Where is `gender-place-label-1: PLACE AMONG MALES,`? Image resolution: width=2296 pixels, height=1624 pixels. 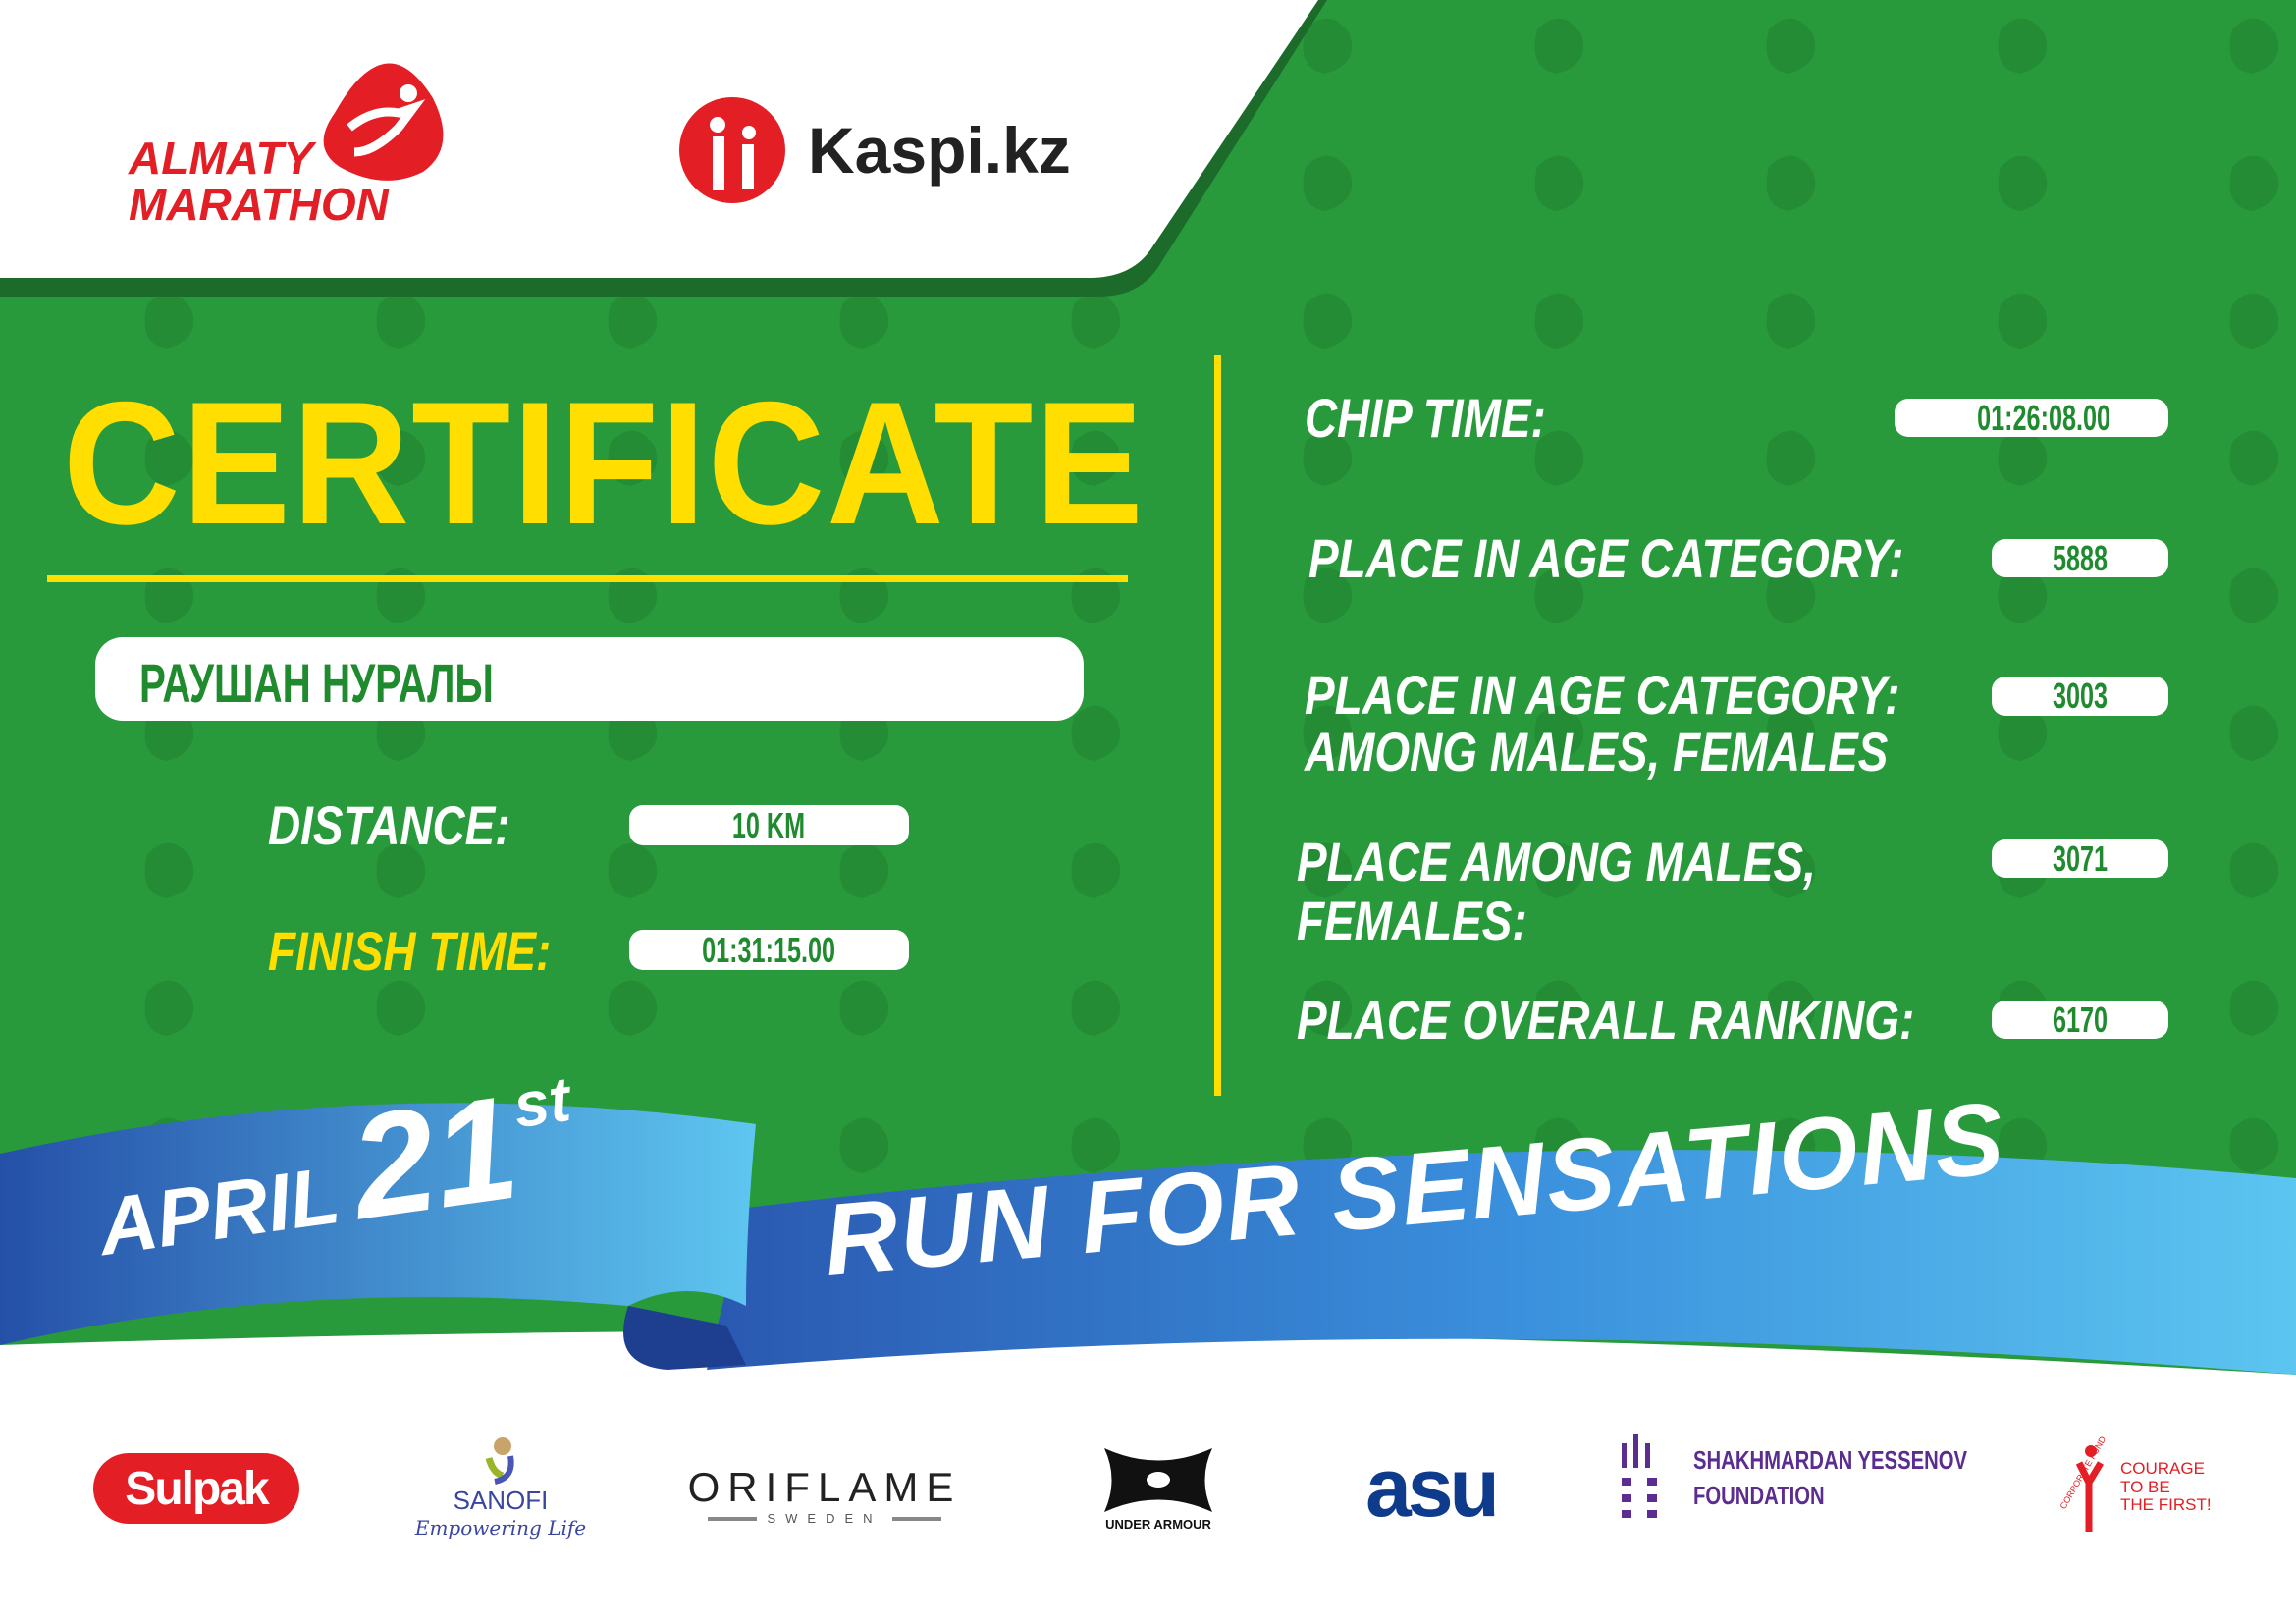 gender-place-label-1: PLACE AMONG MALES, is located at coordinates (1557, 862).